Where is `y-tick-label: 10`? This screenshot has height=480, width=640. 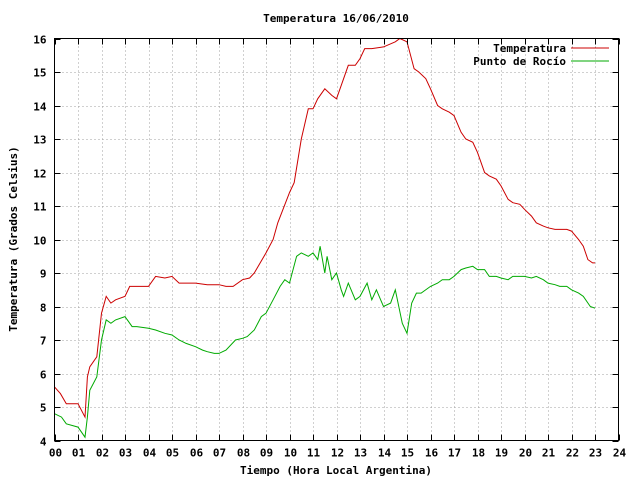
y-tick-label: 10 is located at coordinates (39, 241).